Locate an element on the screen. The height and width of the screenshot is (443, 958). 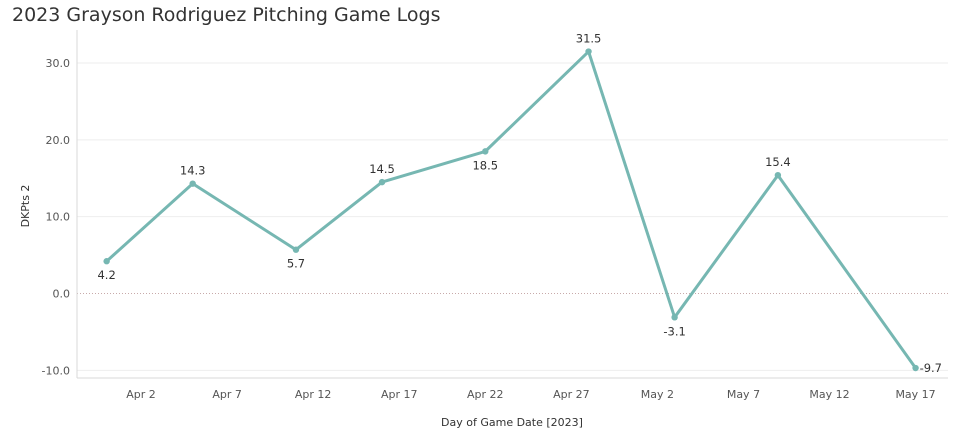
y-tick-label: 30.0 is located at coordinates (58, 63).